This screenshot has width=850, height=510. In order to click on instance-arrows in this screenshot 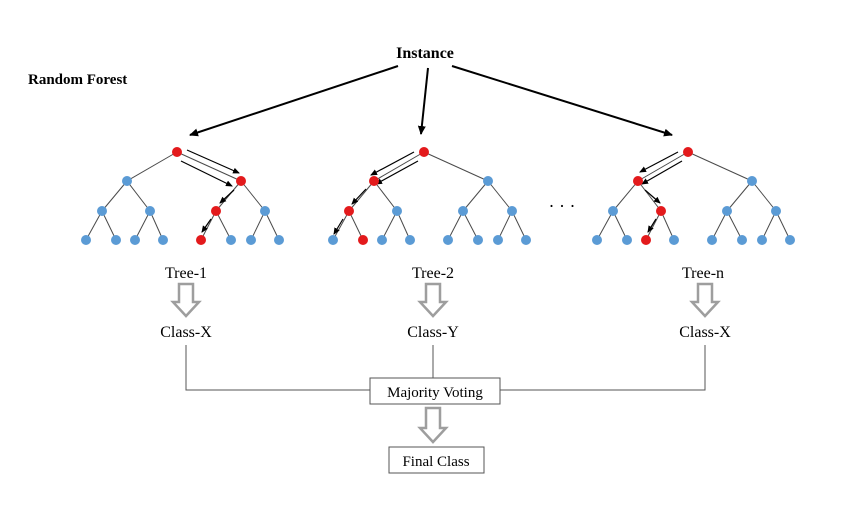, I will do `click(431, 100)`.